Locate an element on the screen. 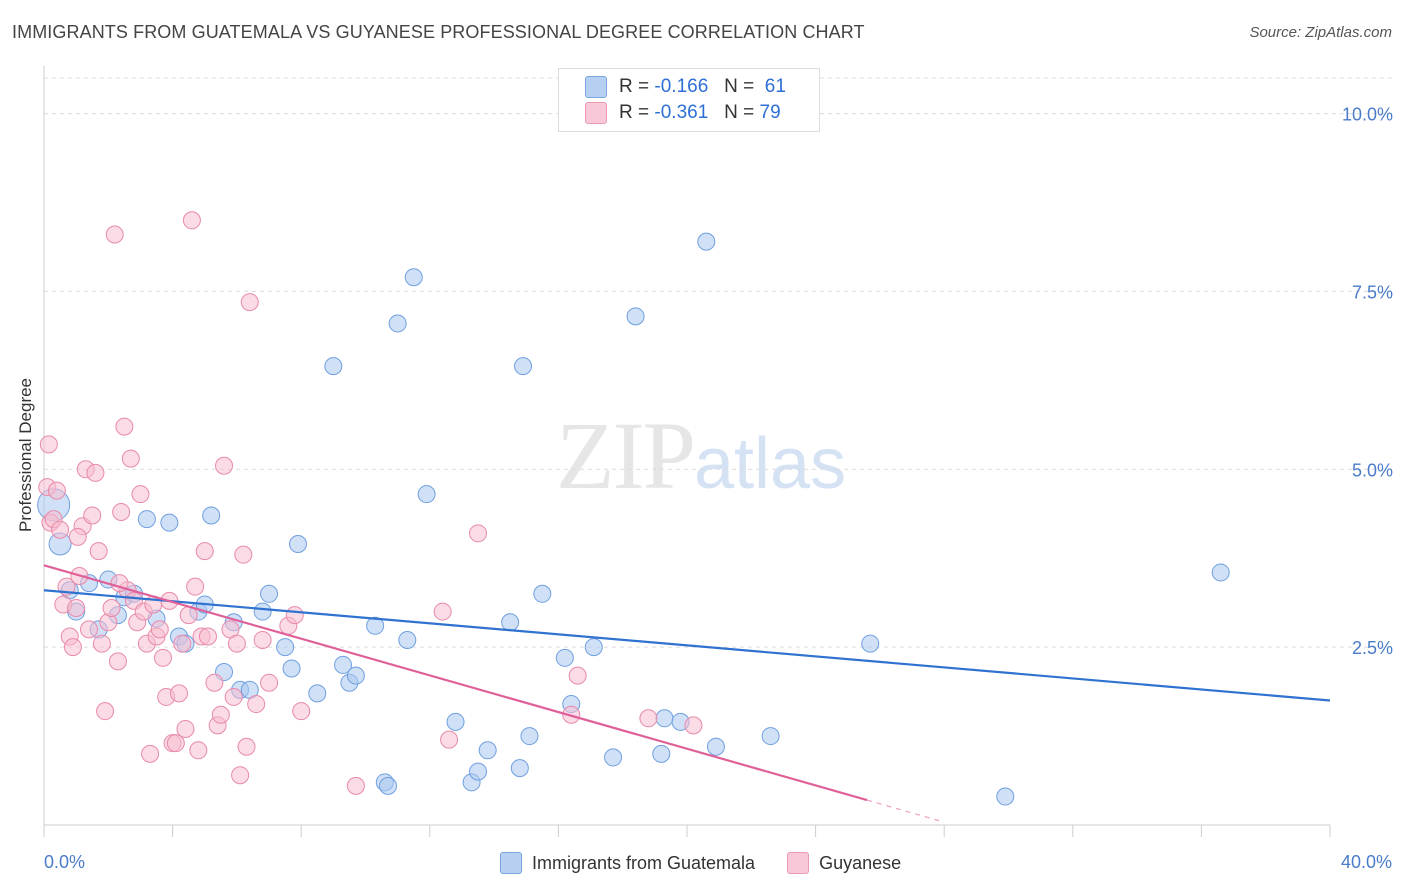 The image size is (1406, 892). y-tick-labels: 2.5% 5.0% 7.5% 10.0% is located at coordinates (1367, 382).